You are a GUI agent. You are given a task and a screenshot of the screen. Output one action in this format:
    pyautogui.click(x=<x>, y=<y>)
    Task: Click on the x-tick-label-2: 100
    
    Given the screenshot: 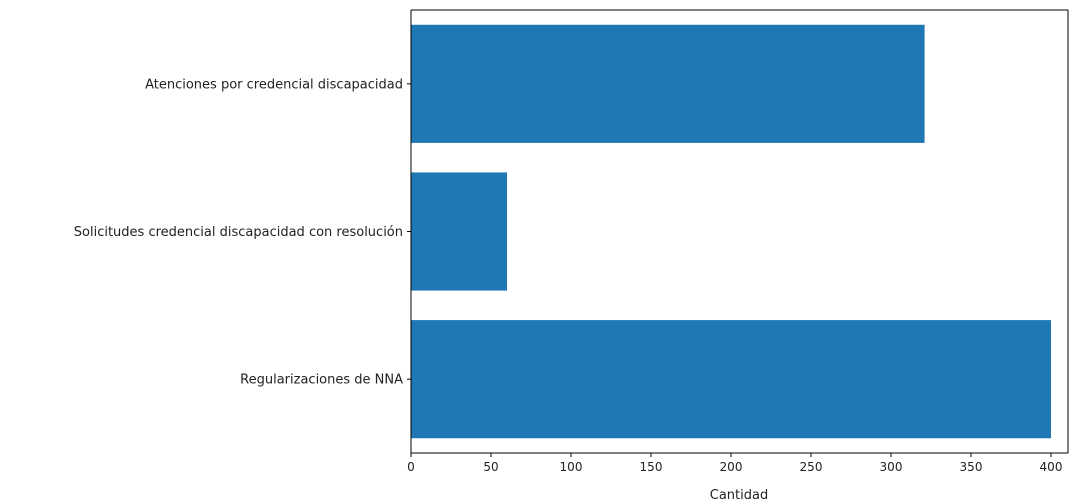 What is the action you would take?
    pyautogui.click(x=571, y=467)
    